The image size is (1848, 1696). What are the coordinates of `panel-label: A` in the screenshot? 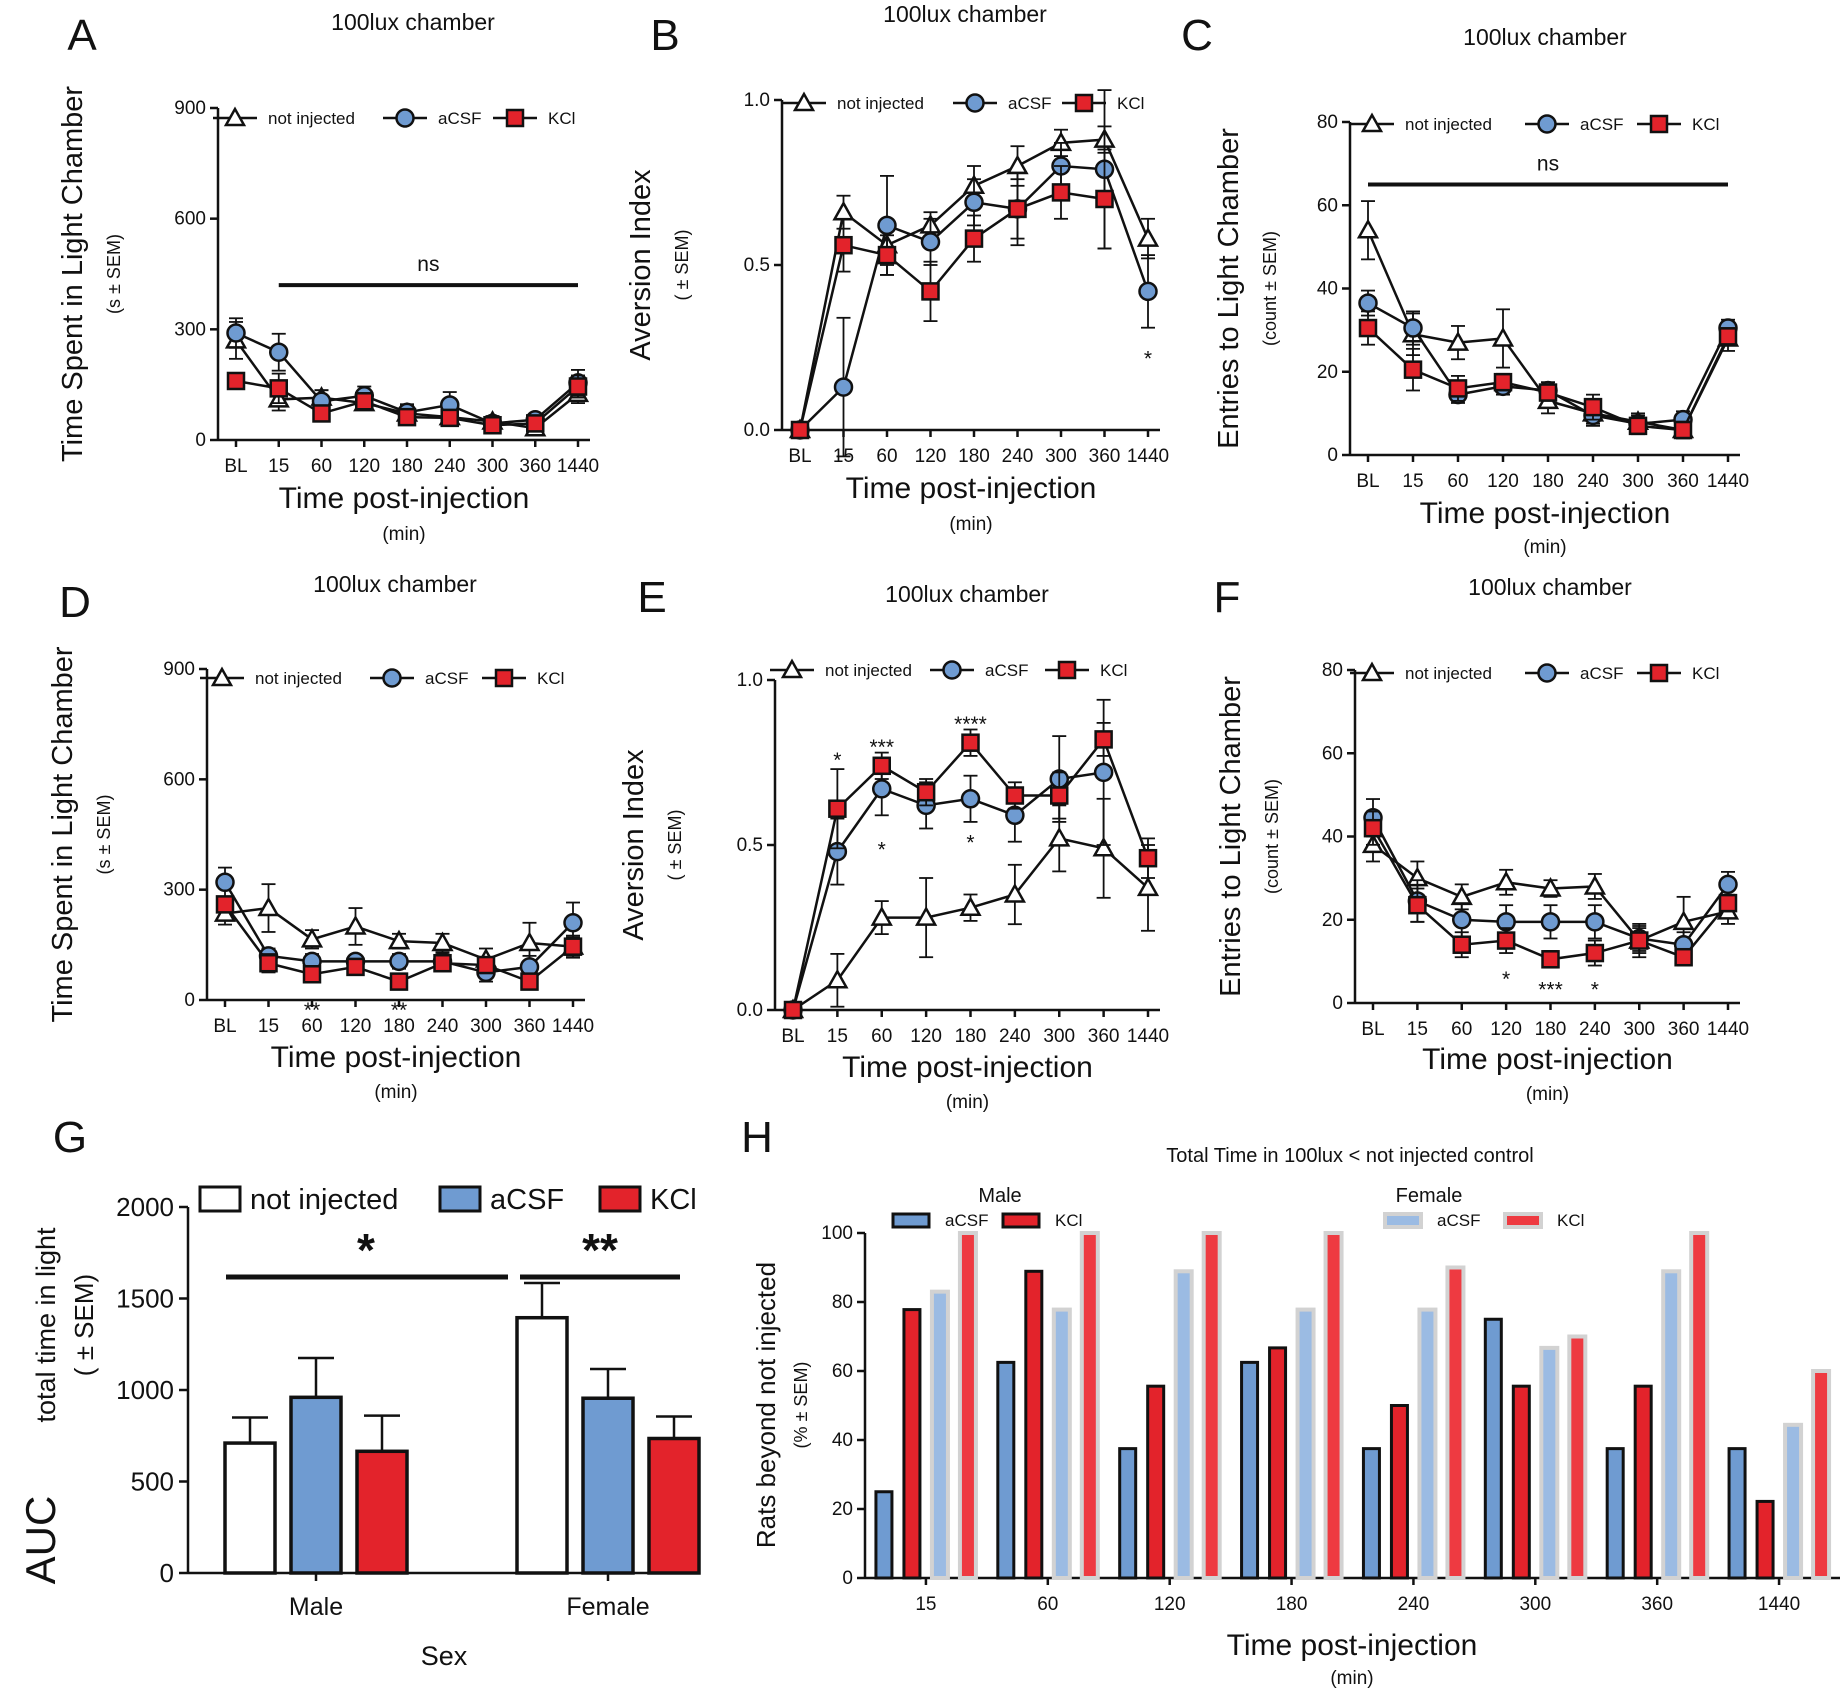 It's located at (82, 35).